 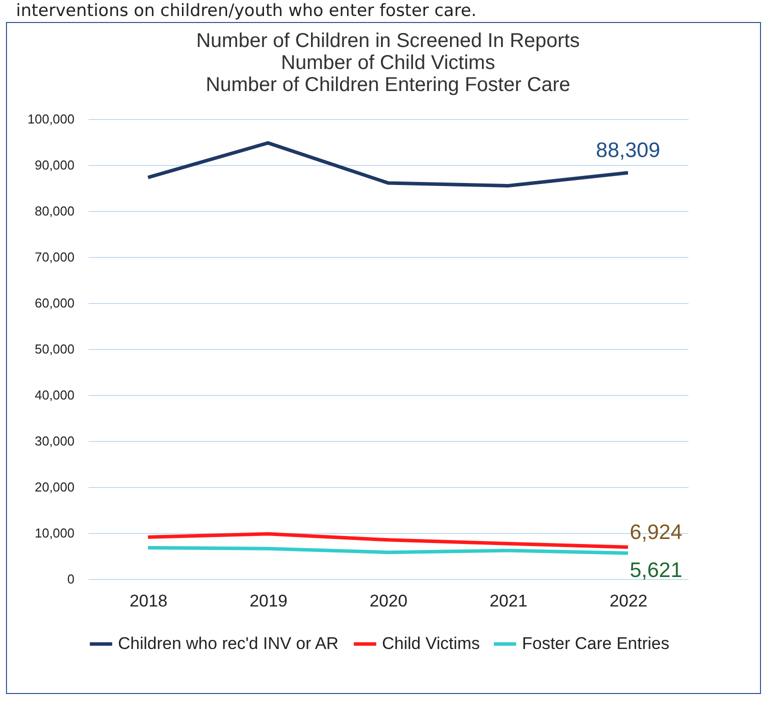 What do you see at coordinates (628, 150) in the screenshot?
I see `data-label: 88,309` at bounding box center [628, 150].